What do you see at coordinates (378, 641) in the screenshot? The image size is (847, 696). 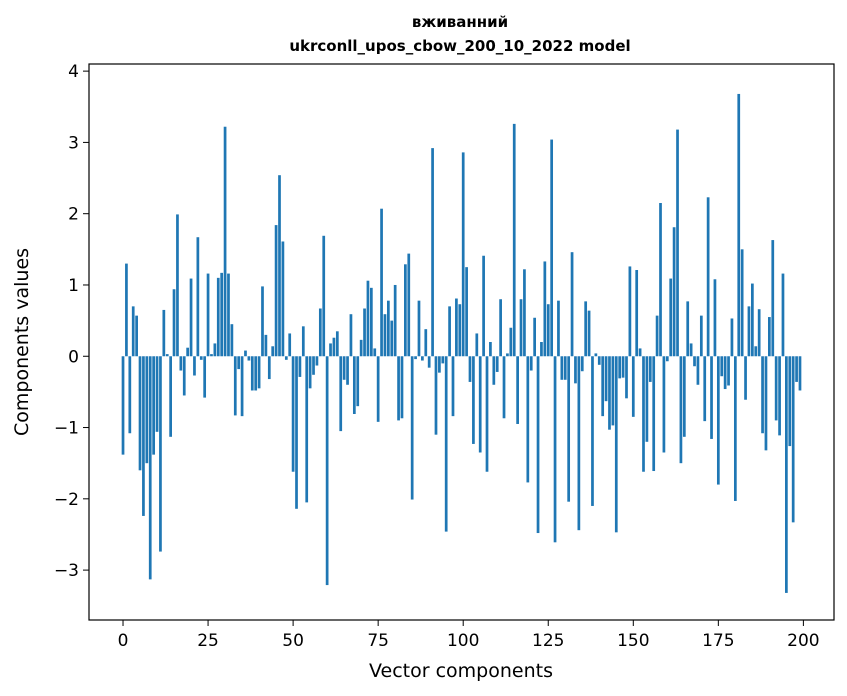 I see `x-tick-label: 75` at bounding box center [378, 641].